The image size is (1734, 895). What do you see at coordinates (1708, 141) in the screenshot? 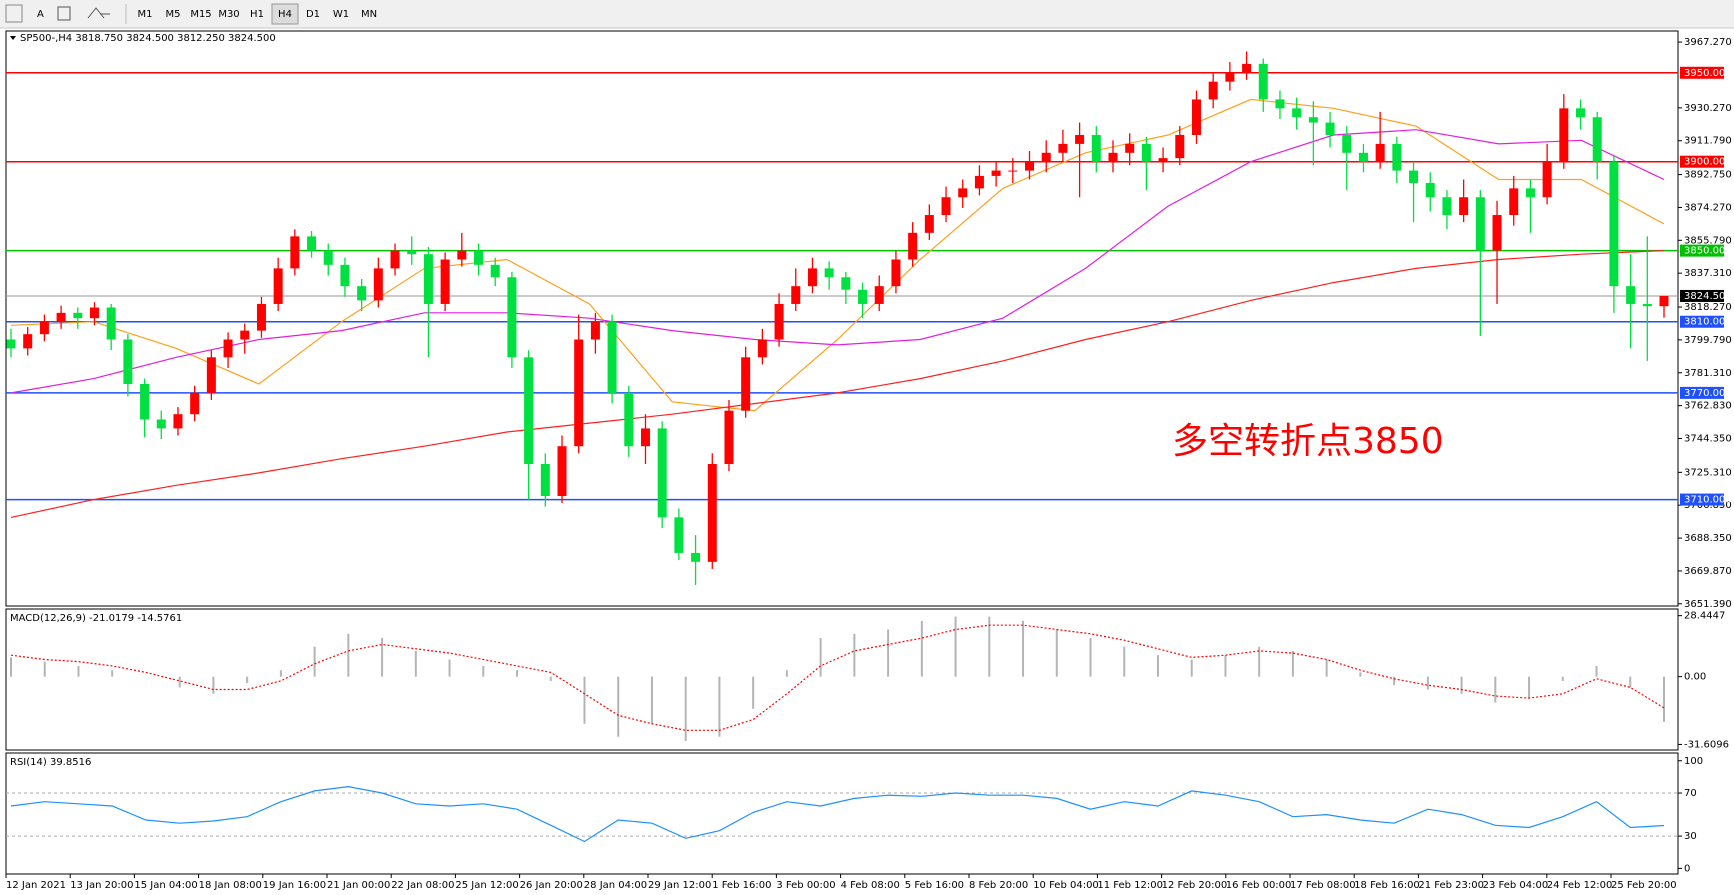
I see `y-tick-label: 3911.790` at bounding box center [1708, 141].